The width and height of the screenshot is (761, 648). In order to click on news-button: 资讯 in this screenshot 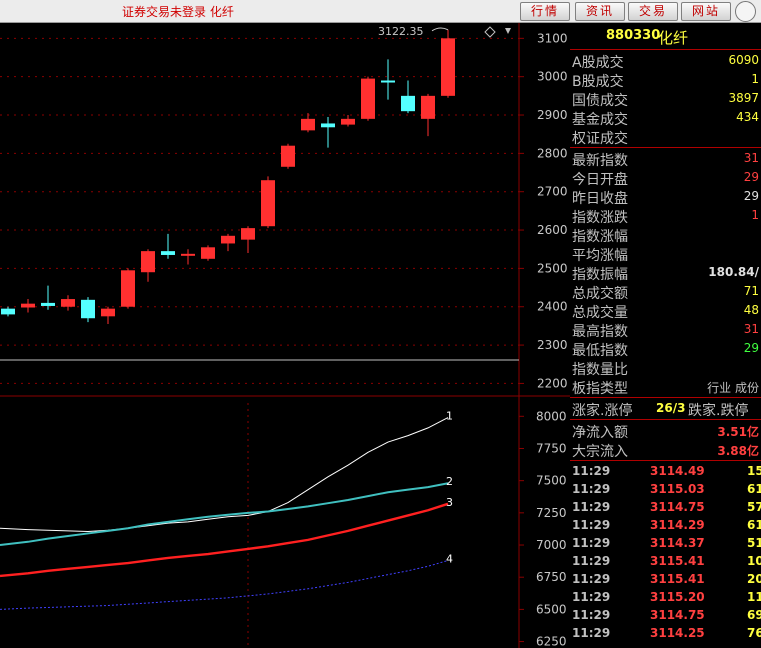, I will do `click(600, 11)`.